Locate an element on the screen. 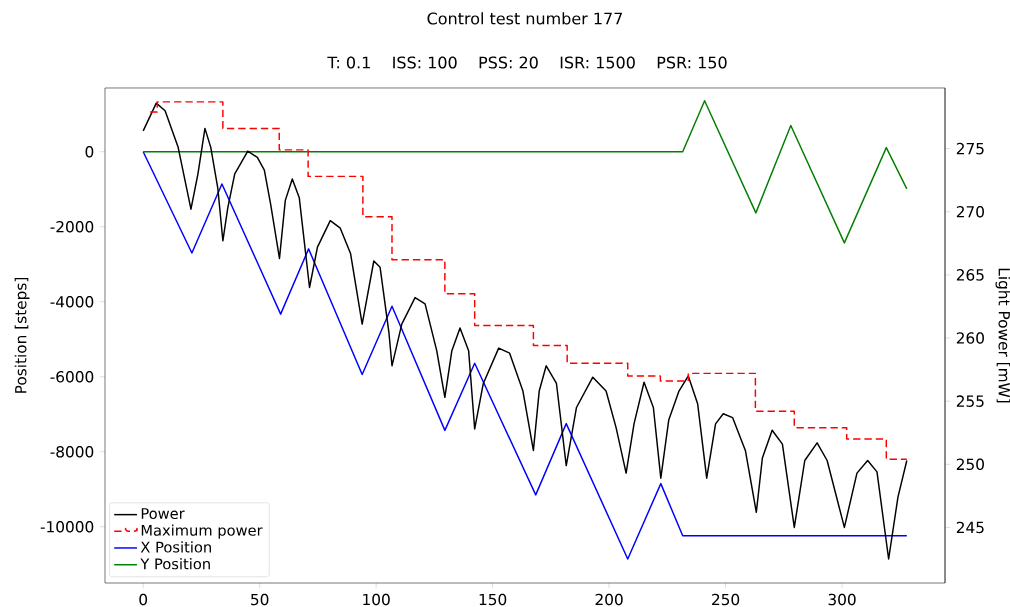  x-tick-label: 0 is located at coordinates (143, 599).